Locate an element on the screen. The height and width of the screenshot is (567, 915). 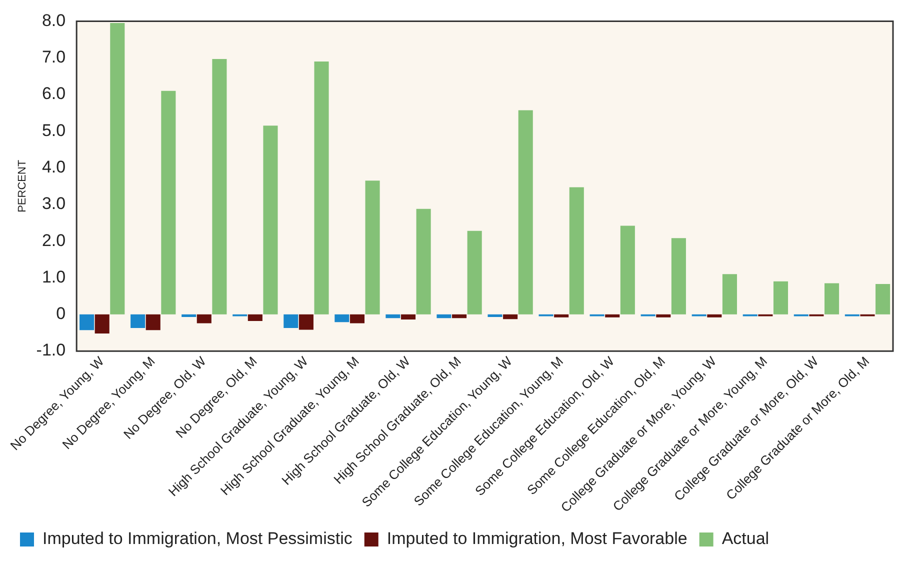
y-tick-label: -1.0 is located at coordinates (51, 350).